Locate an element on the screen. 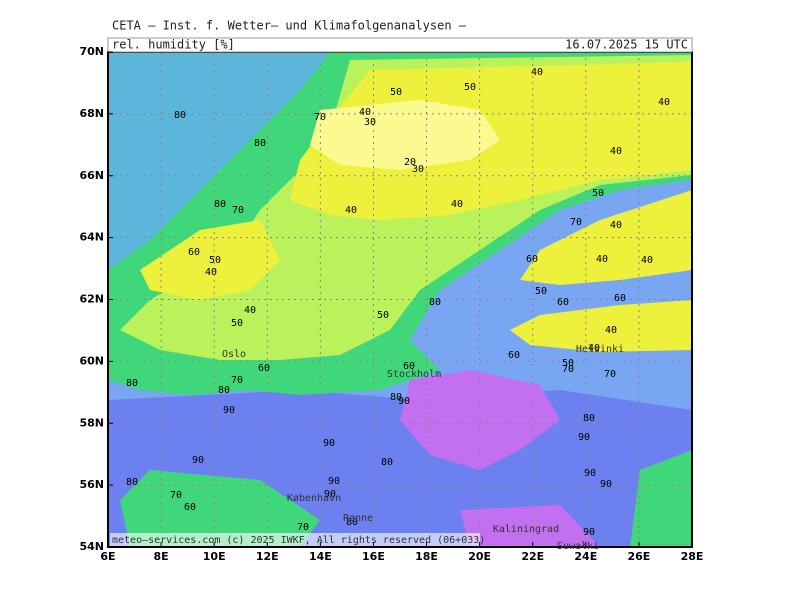 The image size is (800, 600). lat-tick-label: 60N is located at coordinates (91, 360).